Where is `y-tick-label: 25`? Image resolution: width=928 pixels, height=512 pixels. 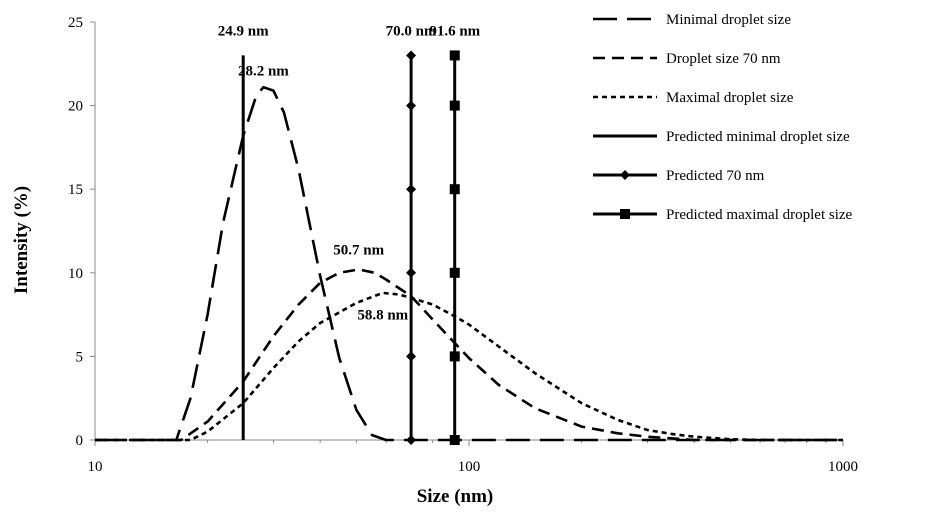 y-tick-label: 25 is located at coordinates (75, 23).